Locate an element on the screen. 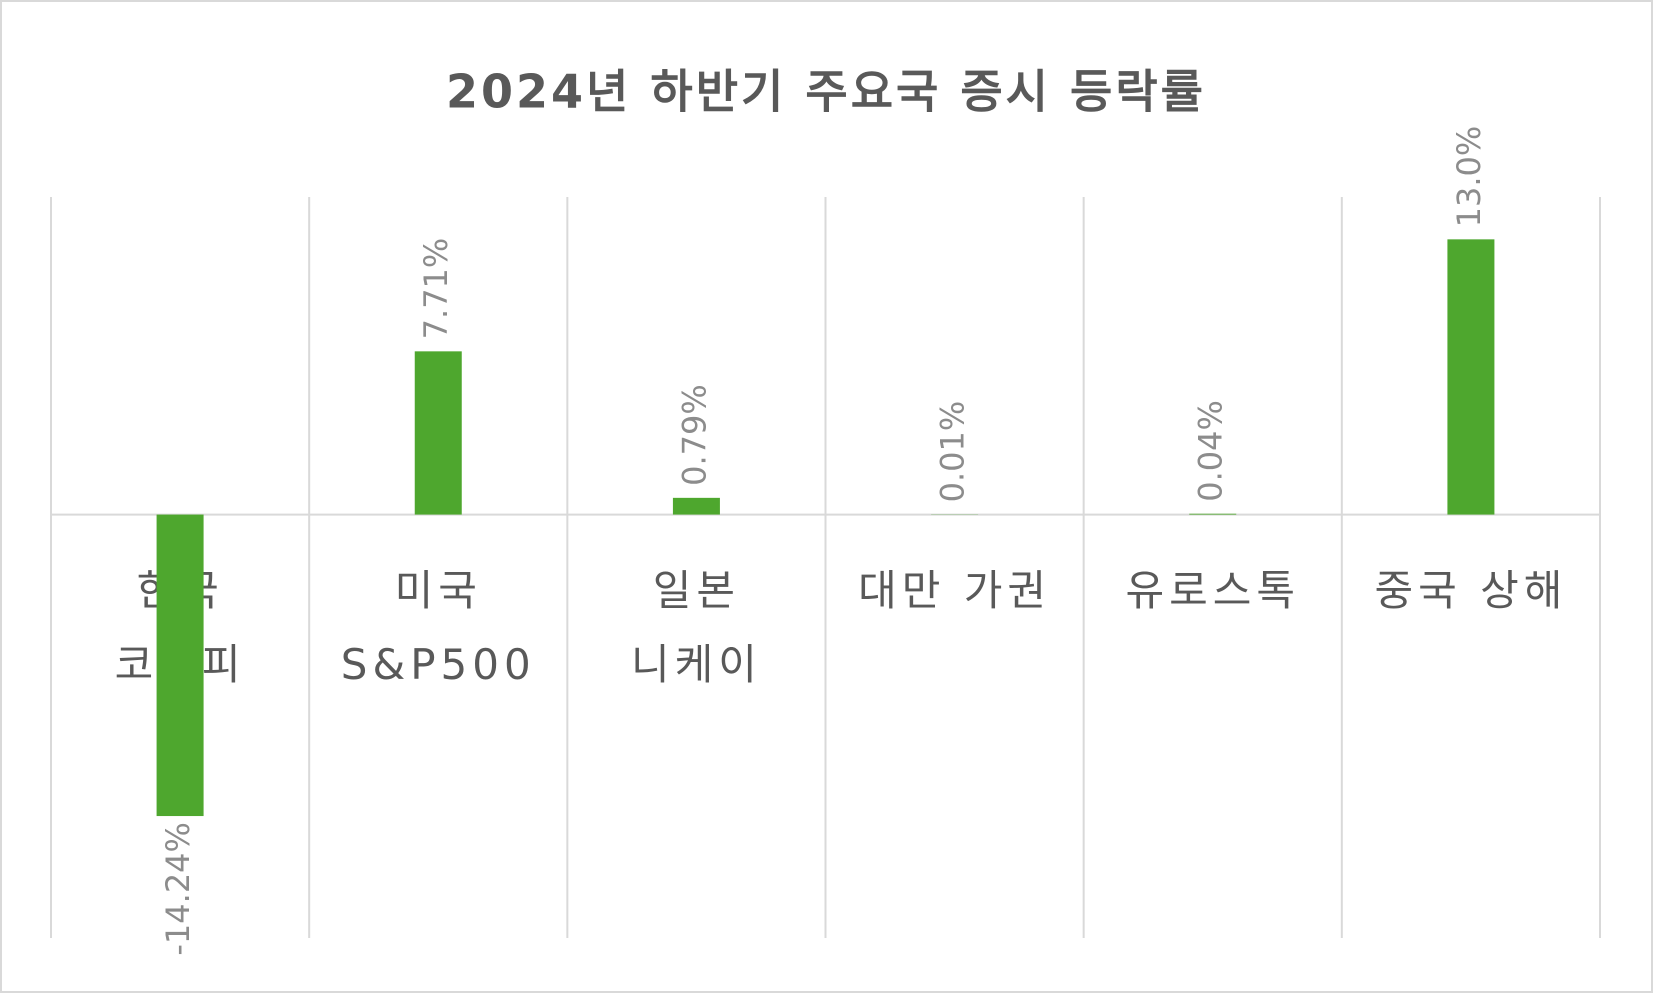  chart-title: 2024년 하반기 주요국 증시 등락률 is located at coordinates (826, 92).